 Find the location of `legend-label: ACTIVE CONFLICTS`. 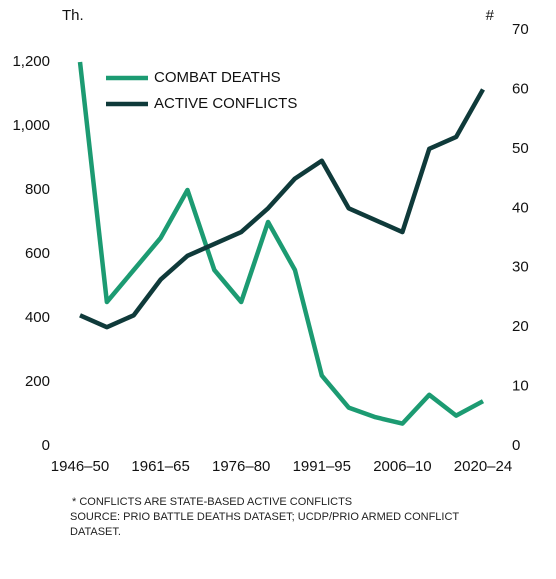

legend-label: ACTIVE CONFLICTS is located at coordinates (225, 103).